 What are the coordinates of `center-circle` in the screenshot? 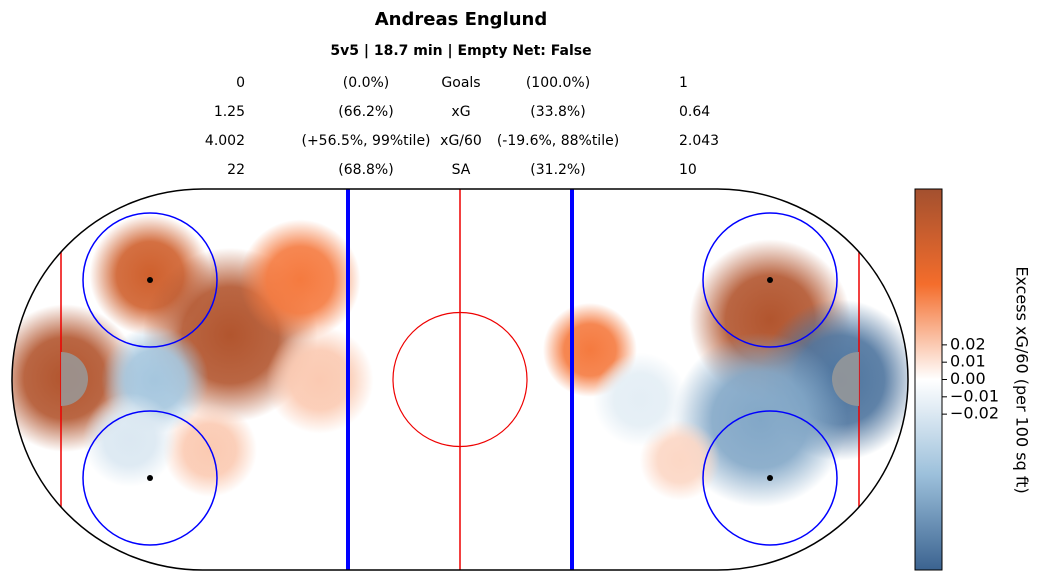 It's located at (460, 379).